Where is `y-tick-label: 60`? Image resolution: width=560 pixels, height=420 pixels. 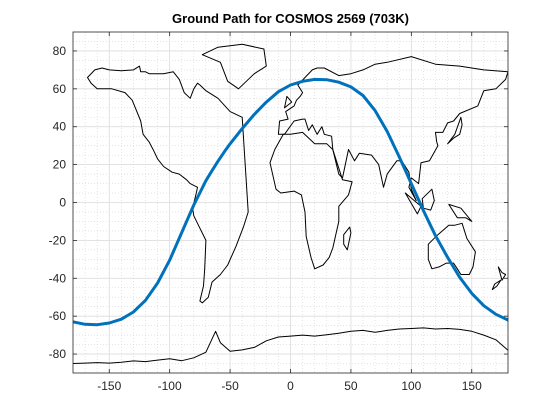 y-tick-label: 60 is located at coordinates (60, 89).